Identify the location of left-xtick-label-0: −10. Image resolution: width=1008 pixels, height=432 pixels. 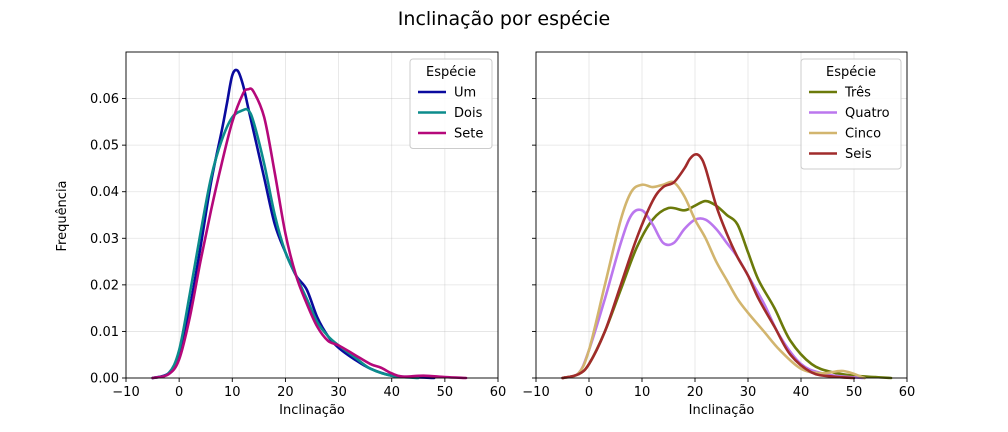
(125, 392).